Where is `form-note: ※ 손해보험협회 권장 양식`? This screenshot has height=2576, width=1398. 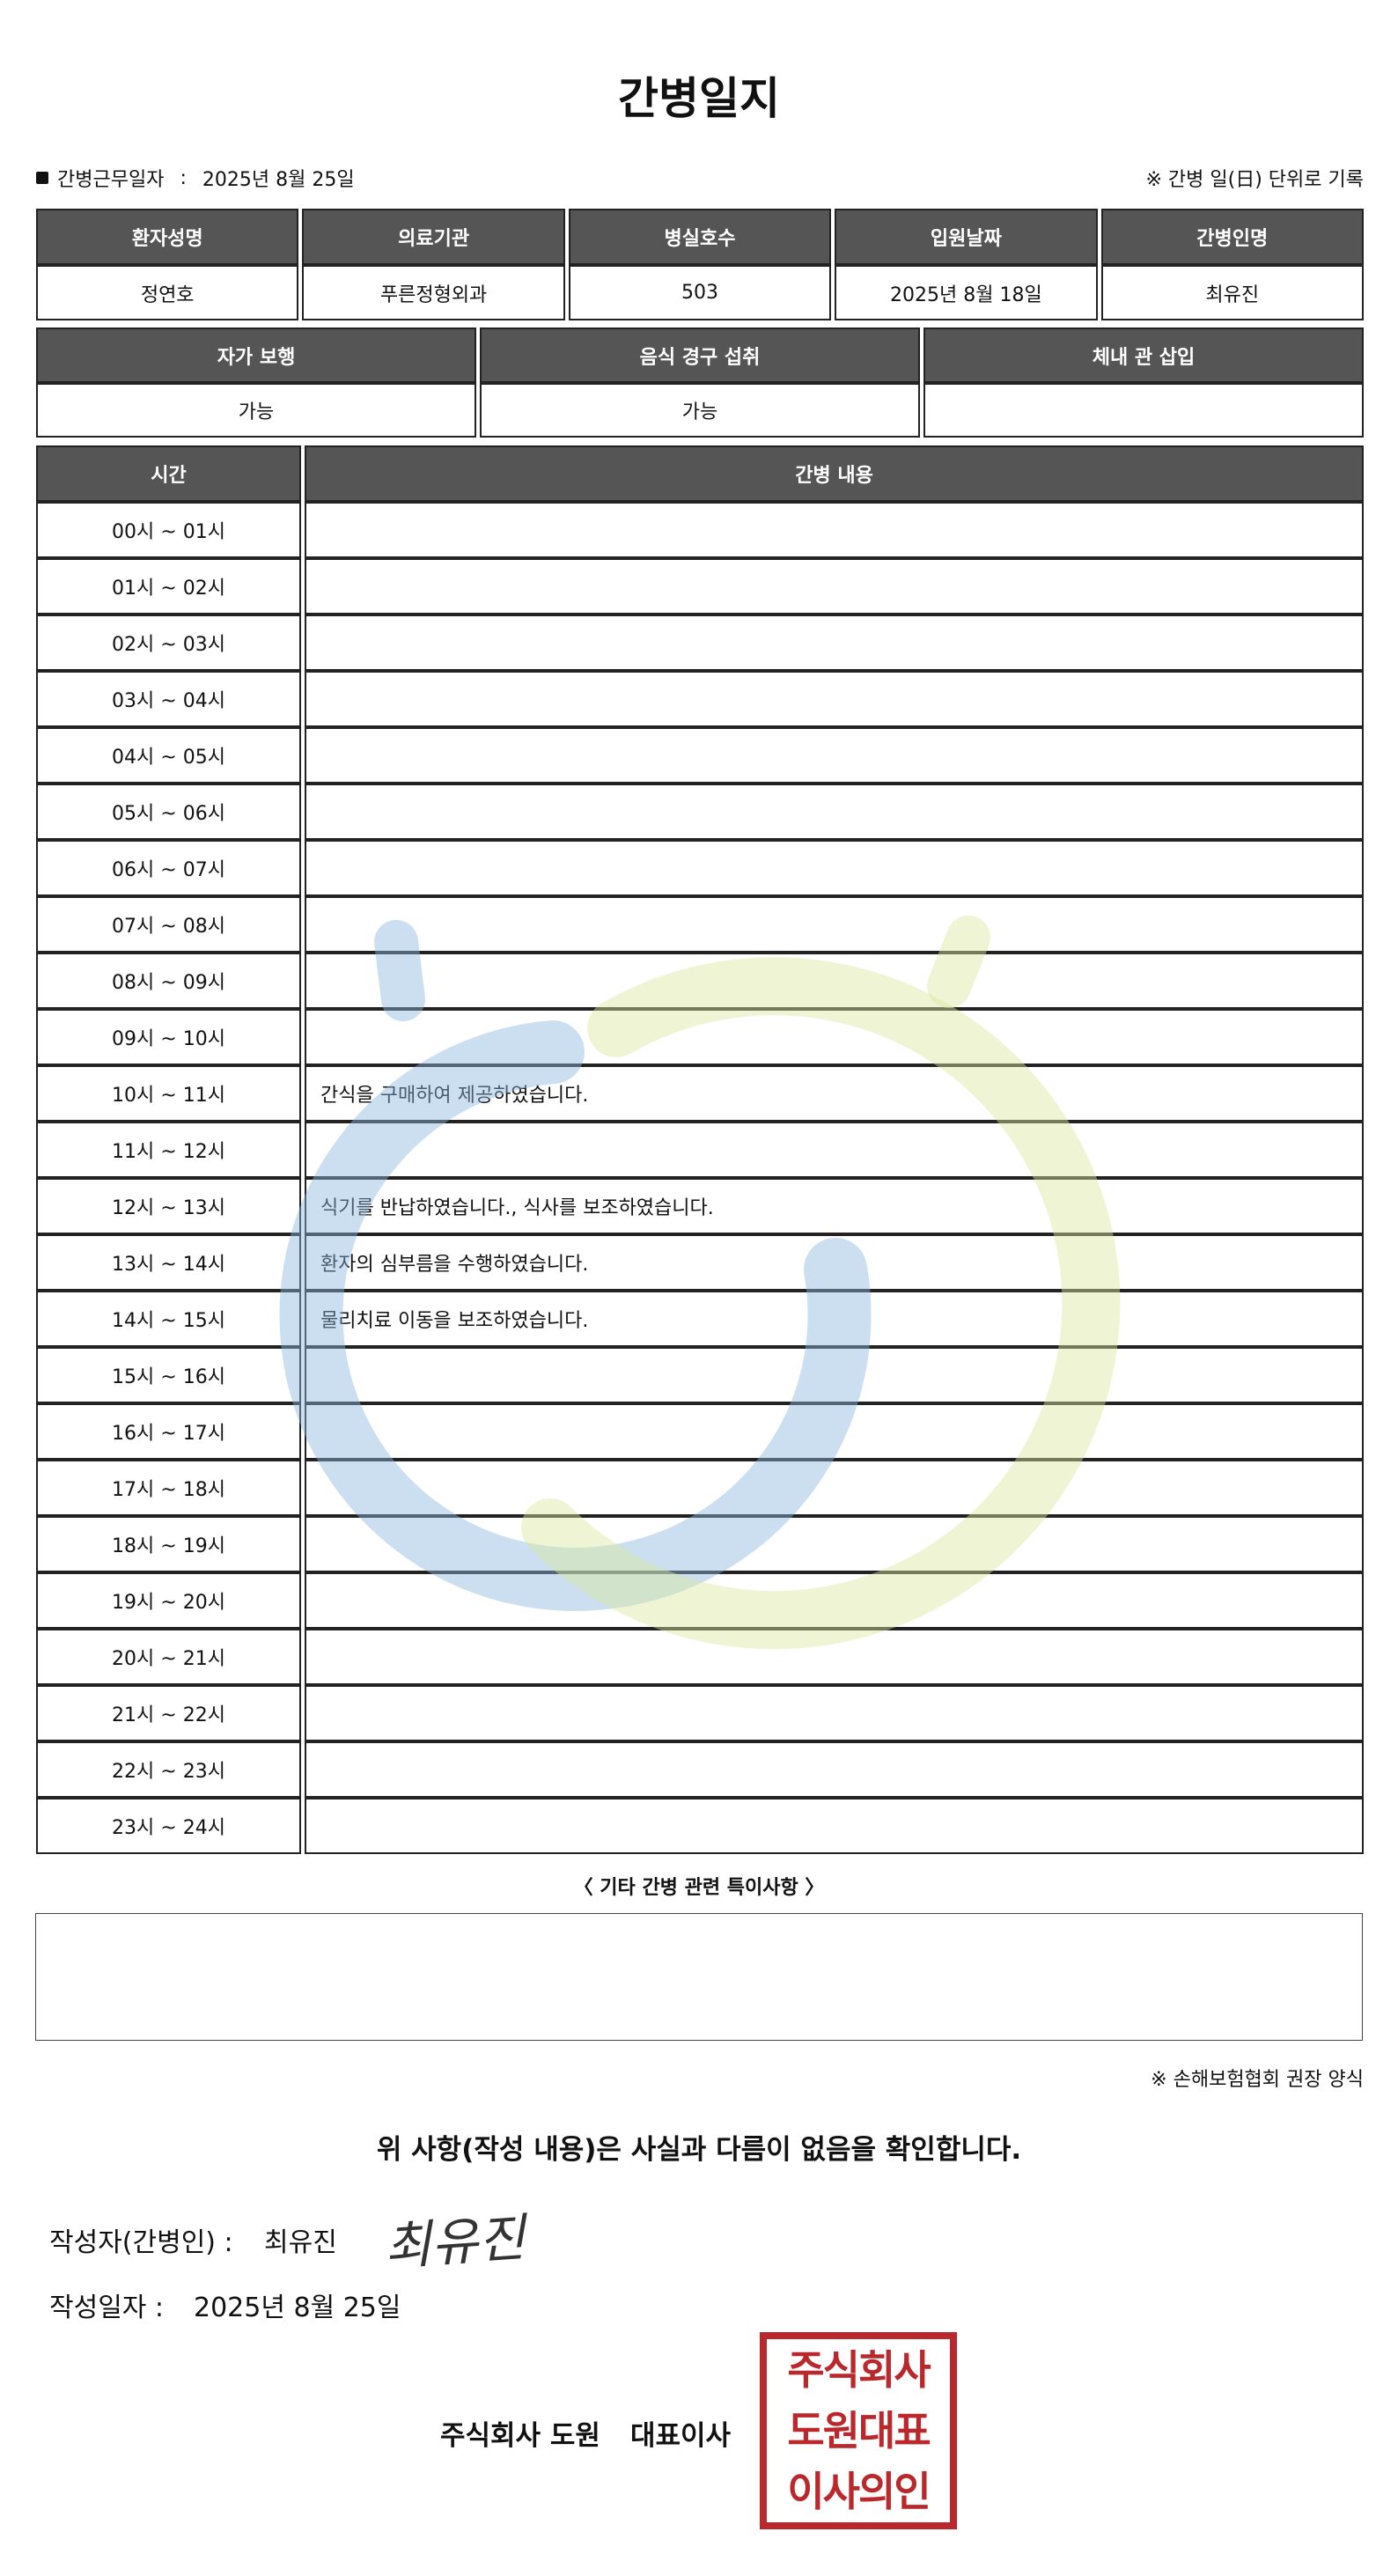 form-note: ※ 손해보험협회 권장 양식 is located at coordinates (1257, 2080).